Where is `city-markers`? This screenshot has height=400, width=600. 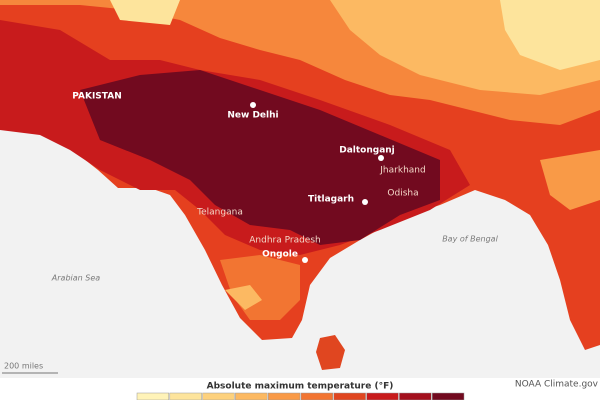
city-markers is located at coordinates (317, 182).